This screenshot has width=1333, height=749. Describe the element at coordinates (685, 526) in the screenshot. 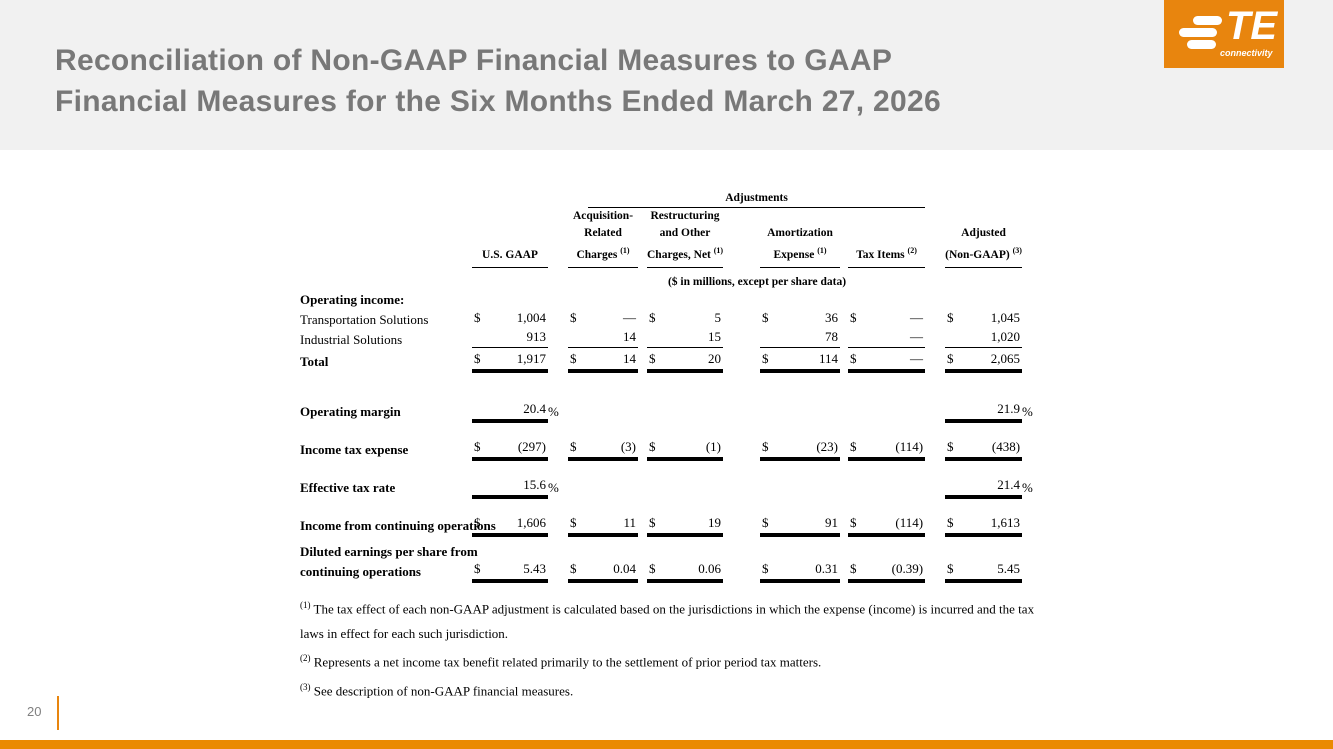

I see `cell-value: $19` at that location.